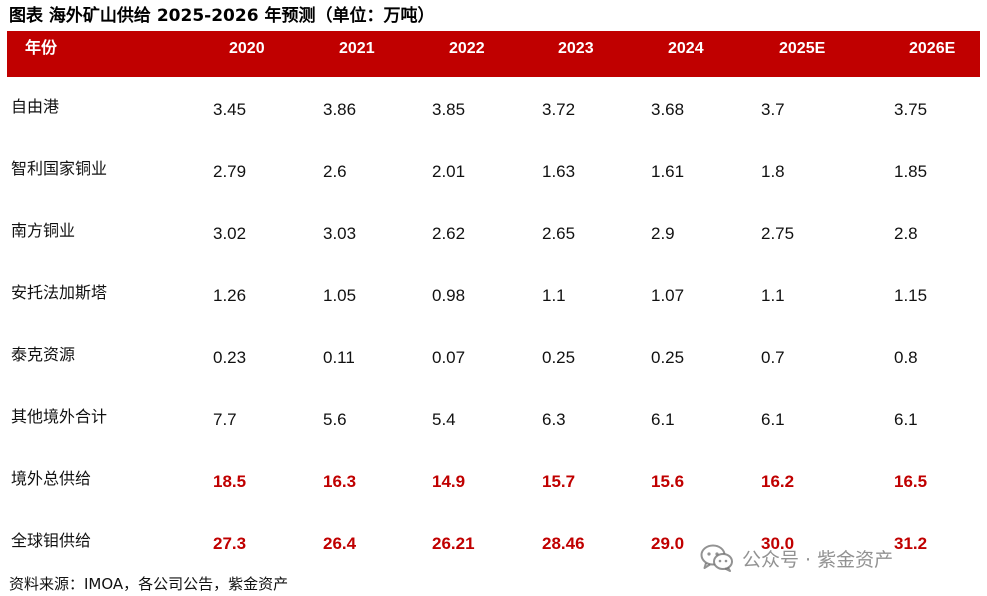 This screenshot has width=987, height=596. Describe the element at coordinates (911, 481) in the screenshot. I see `table-cell: 16.5` at that location.